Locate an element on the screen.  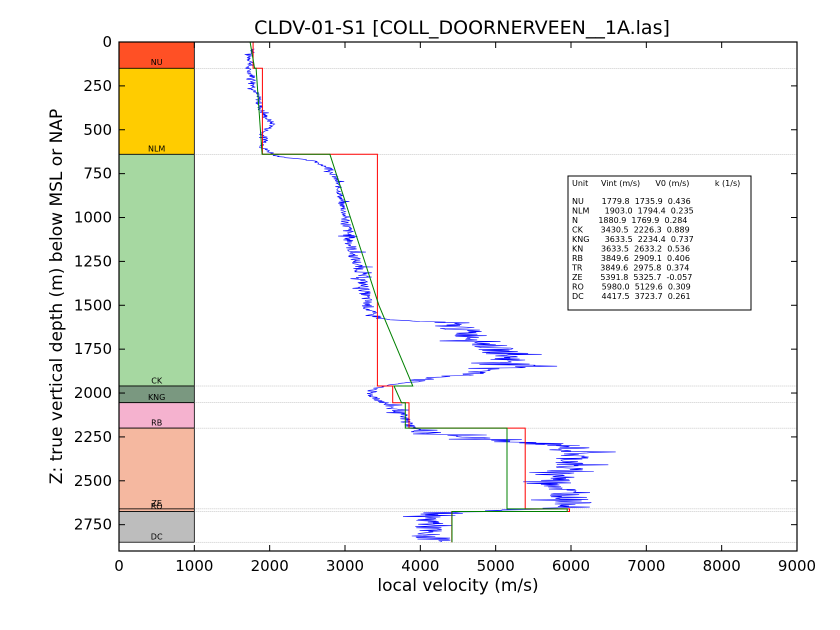
y-tick-label: 0 is located at coordinates (107, 42).